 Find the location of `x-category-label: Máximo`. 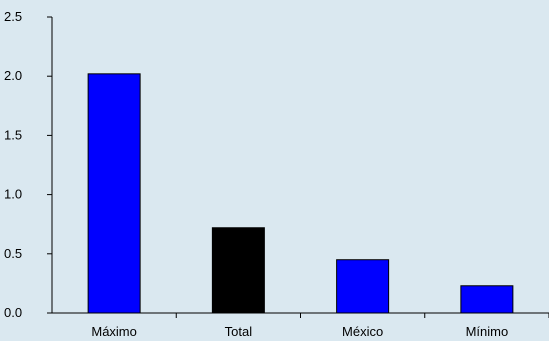

x-category-label: Máximo is located at coordinates (114, 331).